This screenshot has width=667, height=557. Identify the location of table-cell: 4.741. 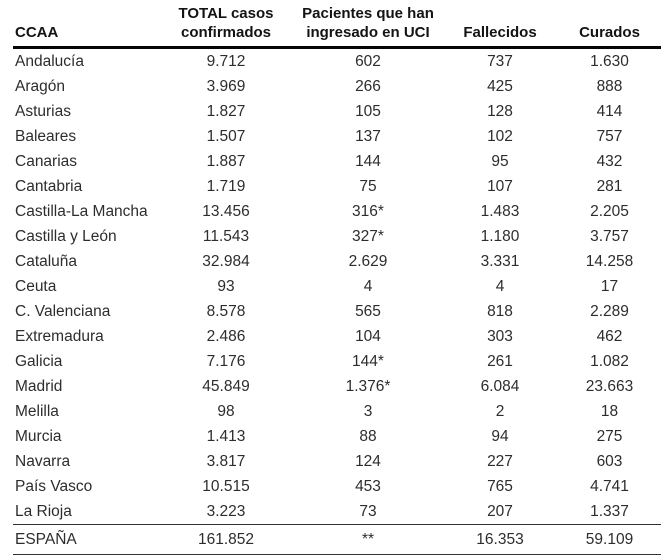
(609, 486).